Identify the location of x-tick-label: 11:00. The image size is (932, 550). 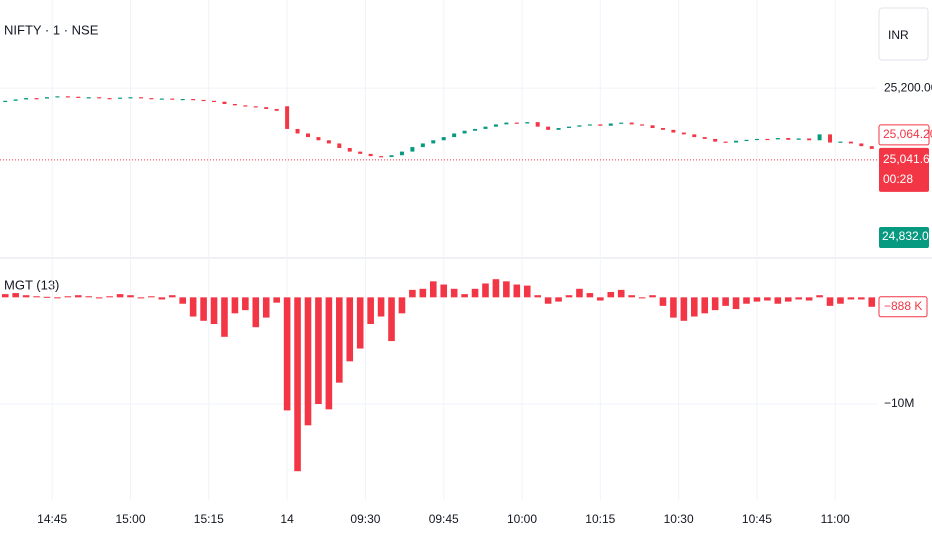
(835, 519).